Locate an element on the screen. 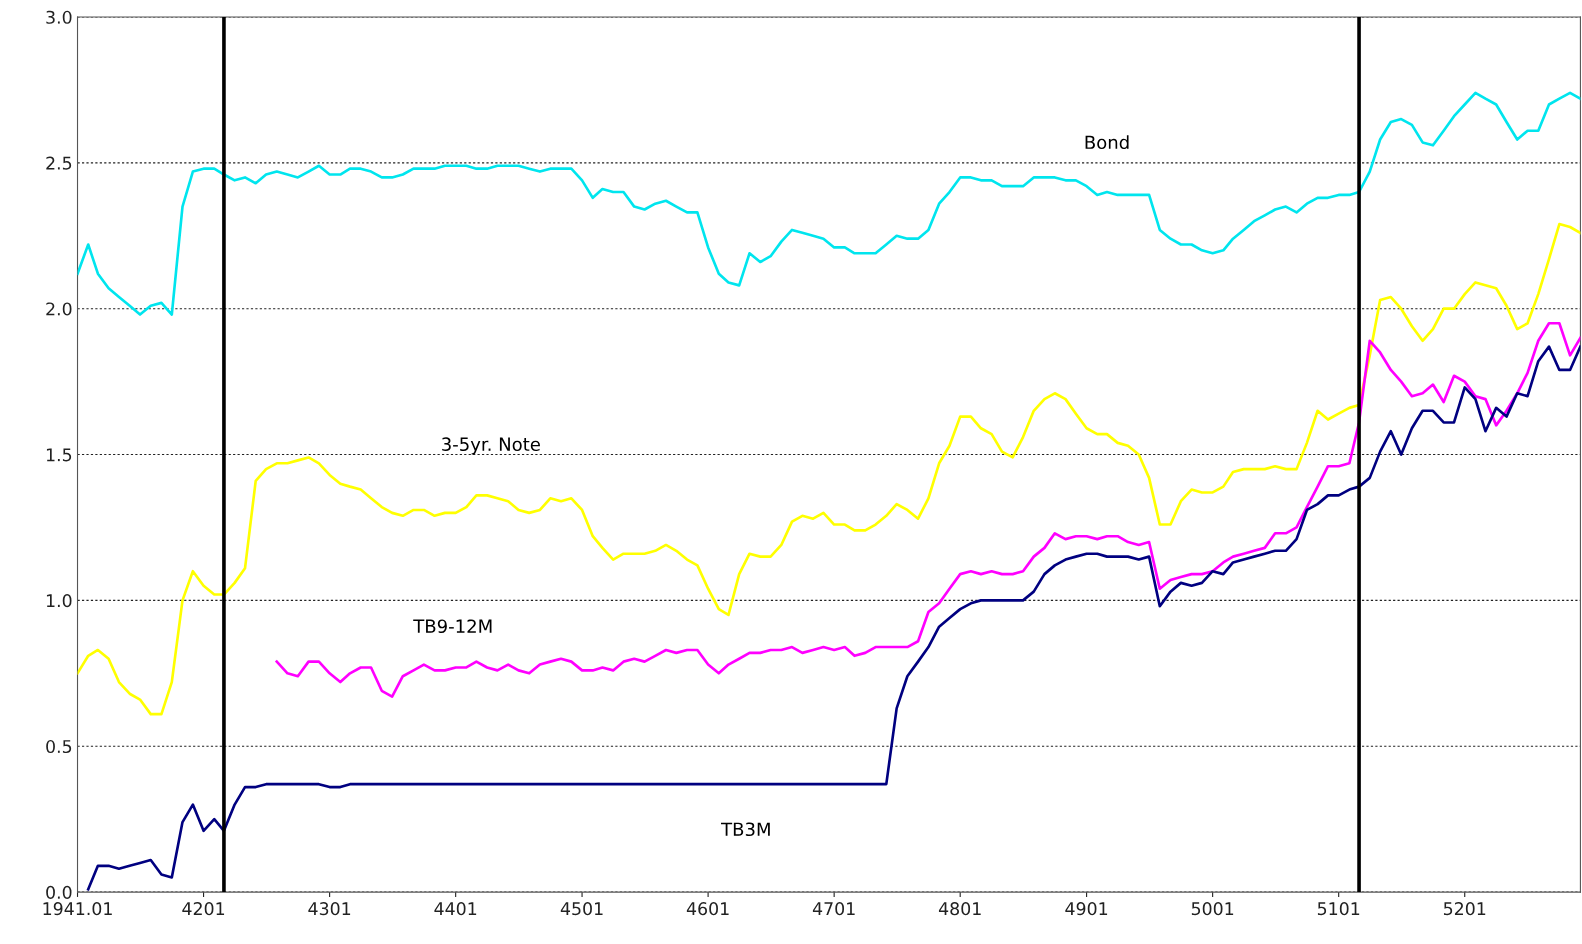 Image resolution: width=1582 pixels, height=944 pixels. x-tick-label: 5001 is located at coordinates (1212, 909).